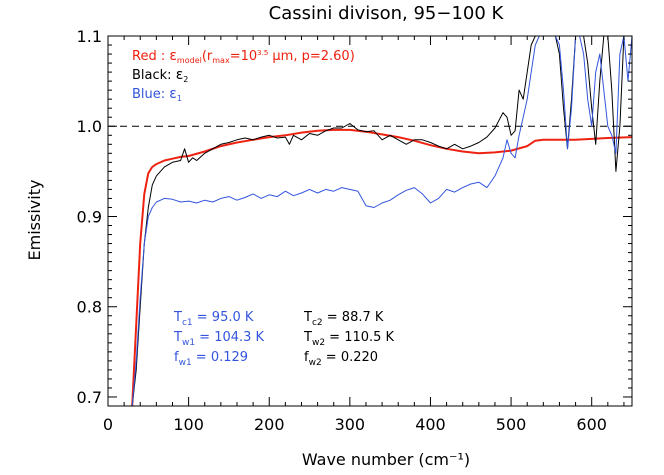  I want to click on legend-prefix: Blue:, so click(150, 94).